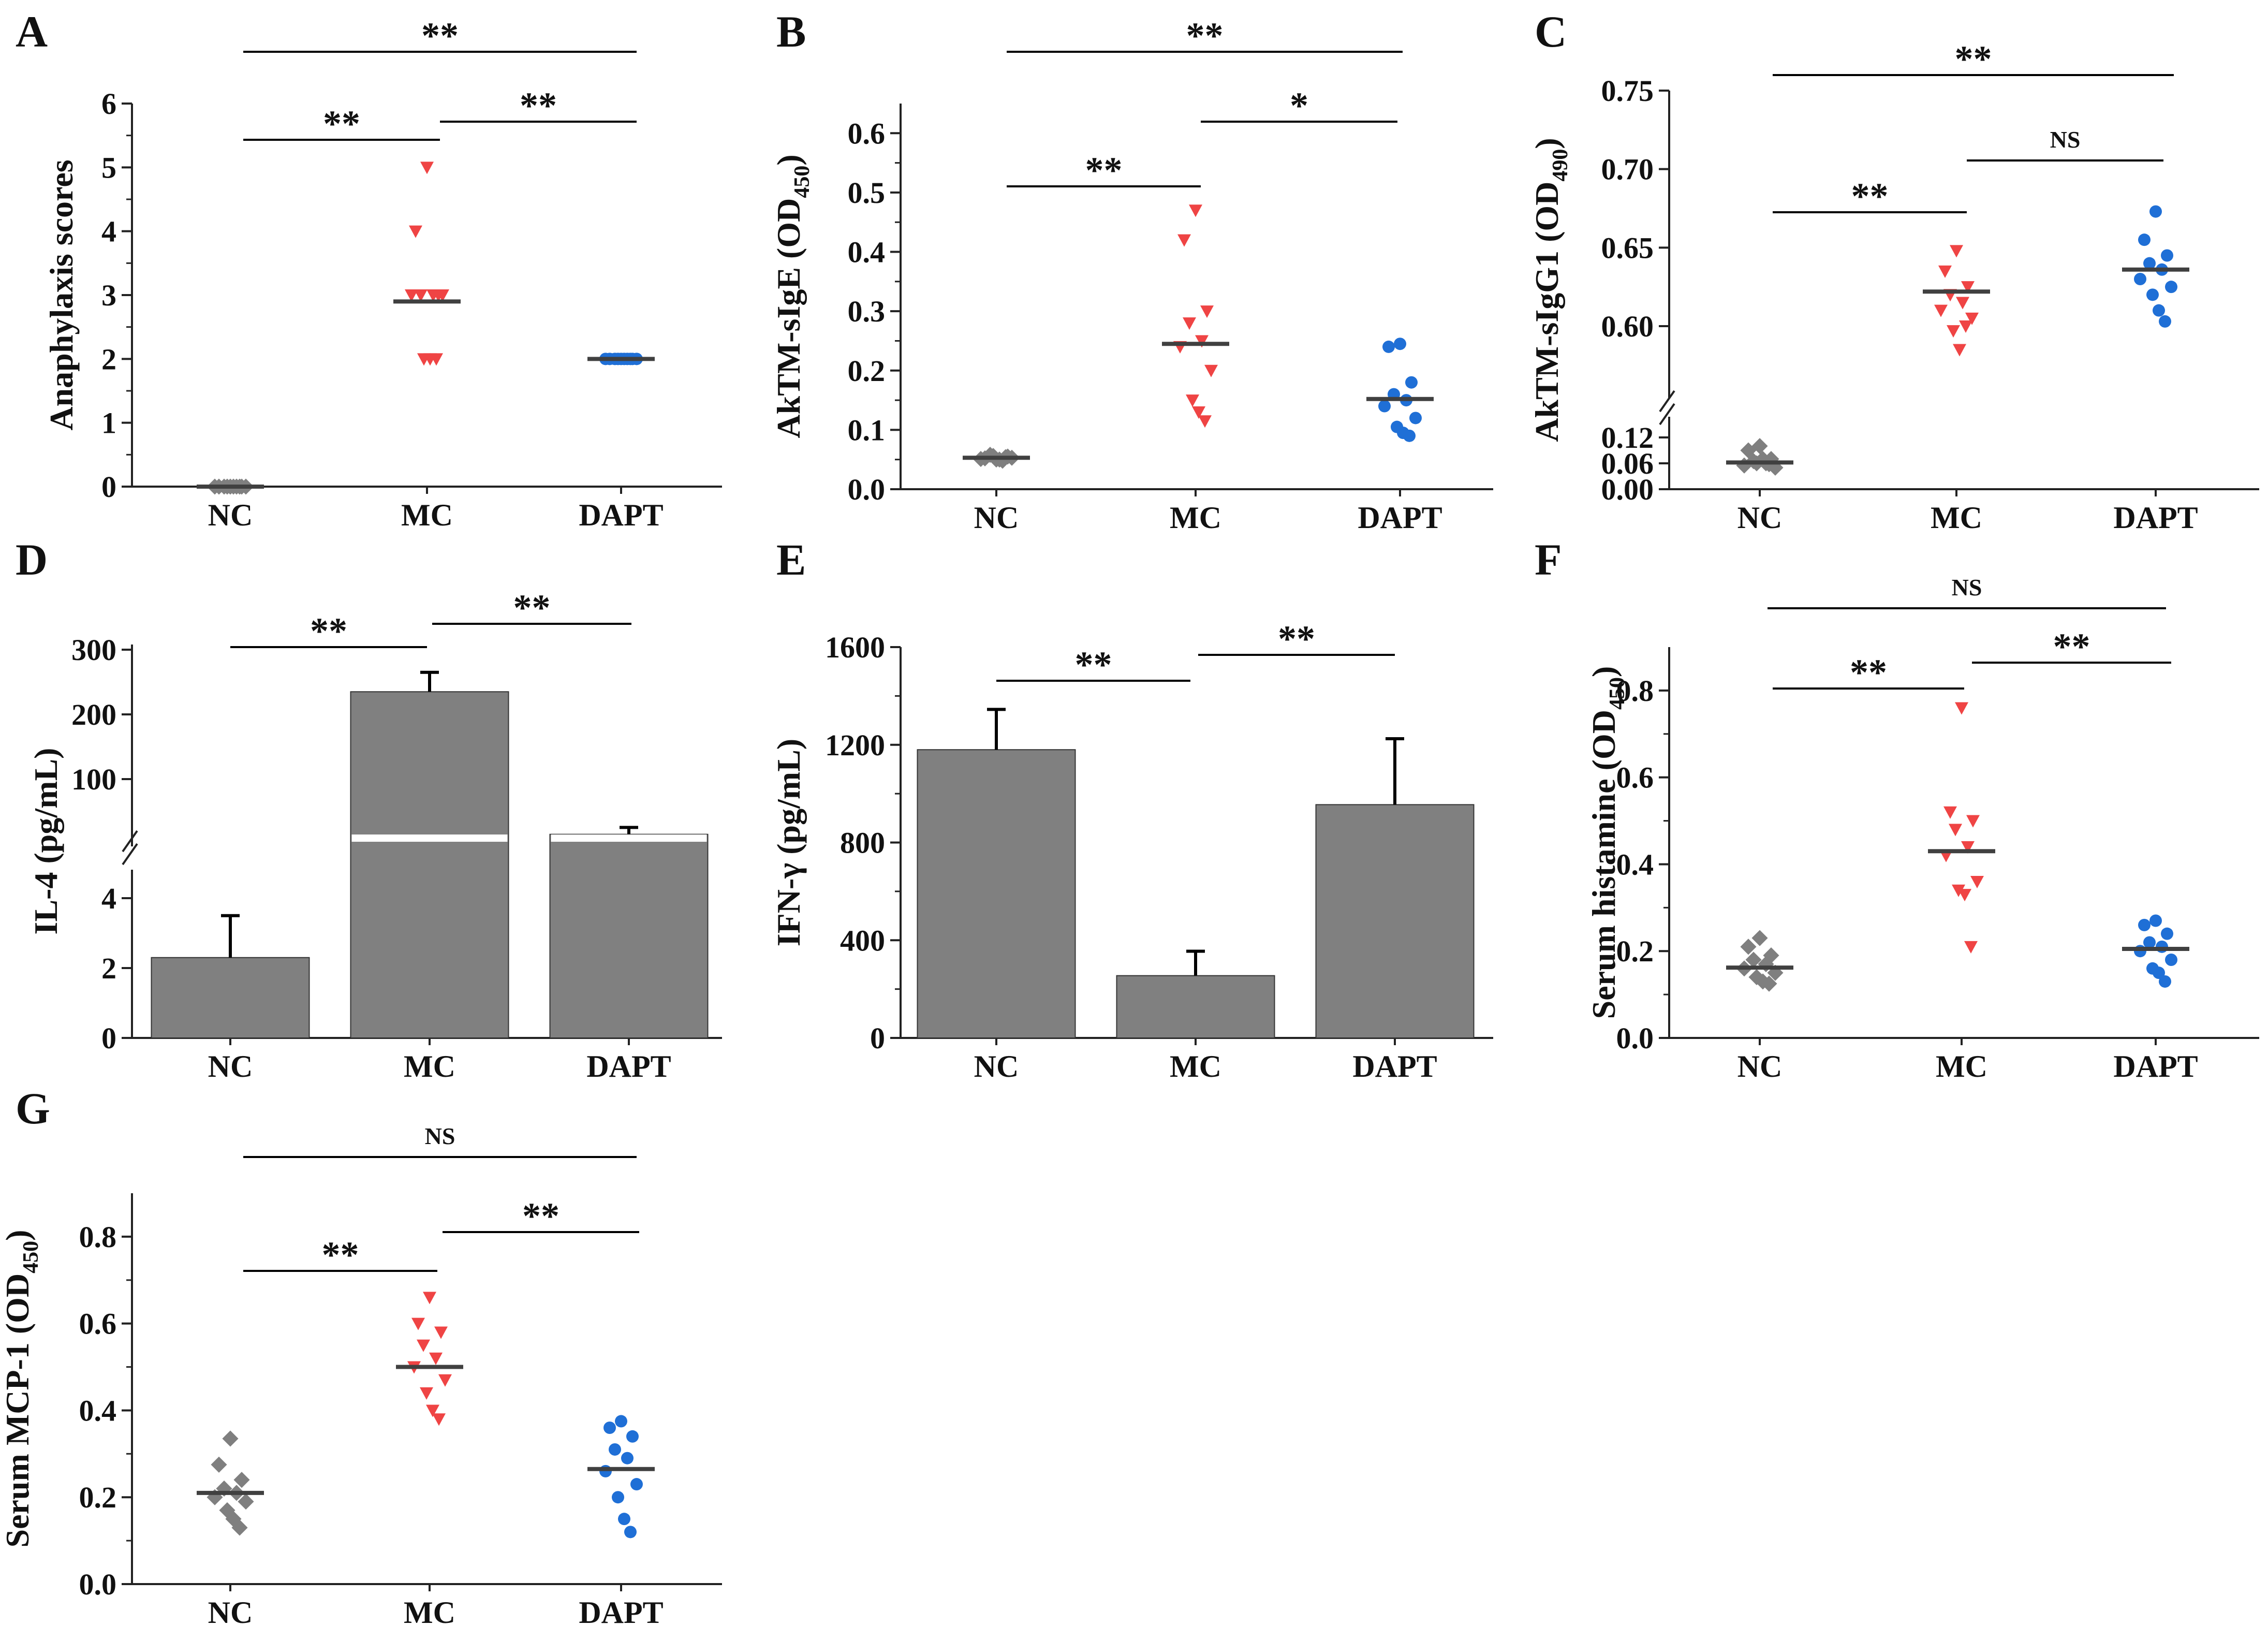 The height and width of the screenshot is (1640, 2268). I want to click on panel-d-y-label: IL-4 (pg/mL), so click(45, 841).